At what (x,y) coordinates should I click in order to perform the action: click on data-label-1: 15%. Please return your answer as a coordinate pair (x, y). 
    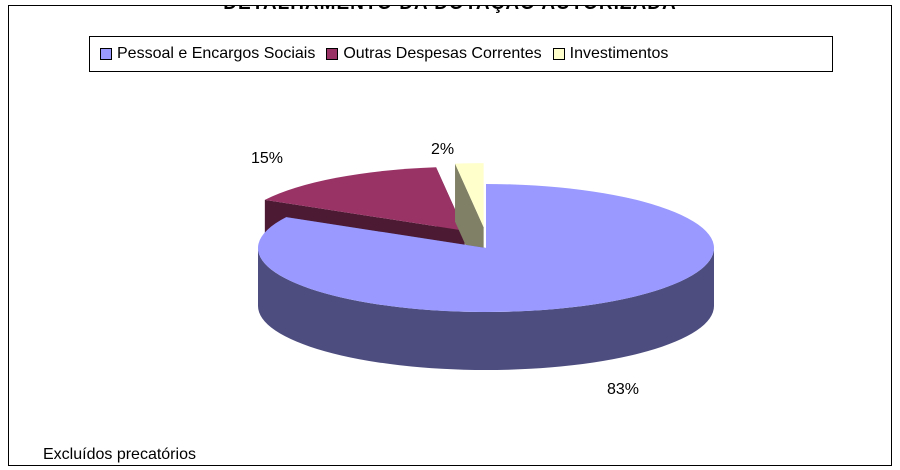
    Looking at the image, I should click on (267, 158).